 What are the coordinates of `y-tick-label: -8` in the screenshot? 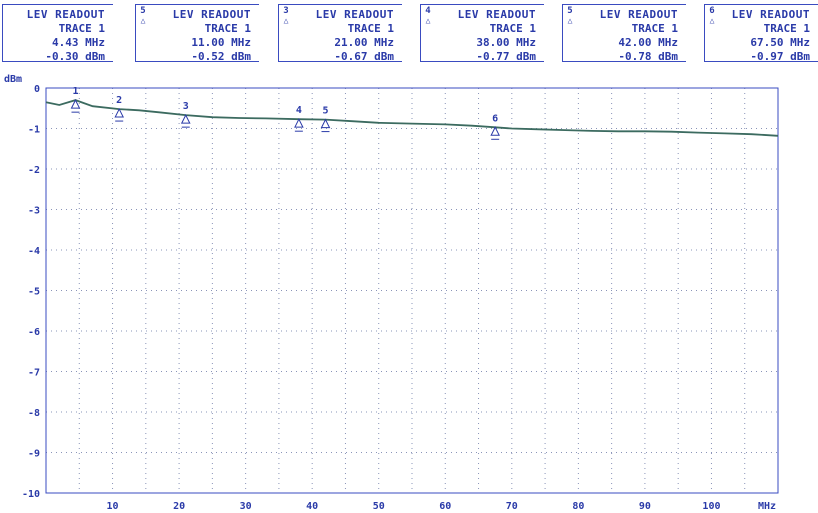 It's located at (34, 413).